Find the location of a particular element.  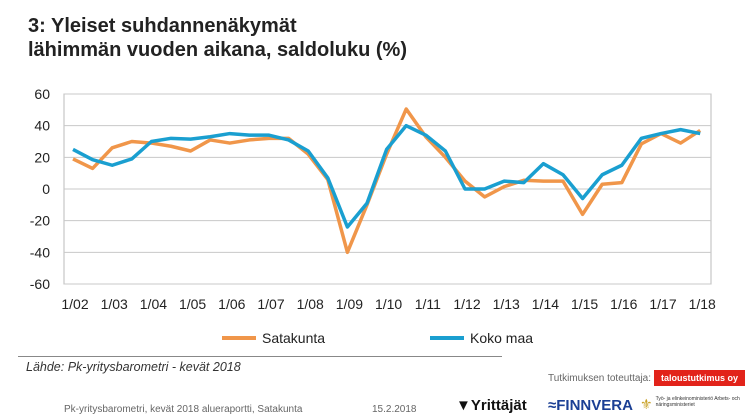

x-tick-label: 1/16 is located at coordinates (623, 304).